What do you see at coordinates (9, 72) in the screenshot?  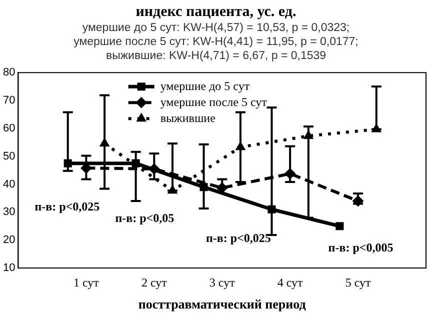 I see `y-tick-label: 80` at bounding box center [9, 72].